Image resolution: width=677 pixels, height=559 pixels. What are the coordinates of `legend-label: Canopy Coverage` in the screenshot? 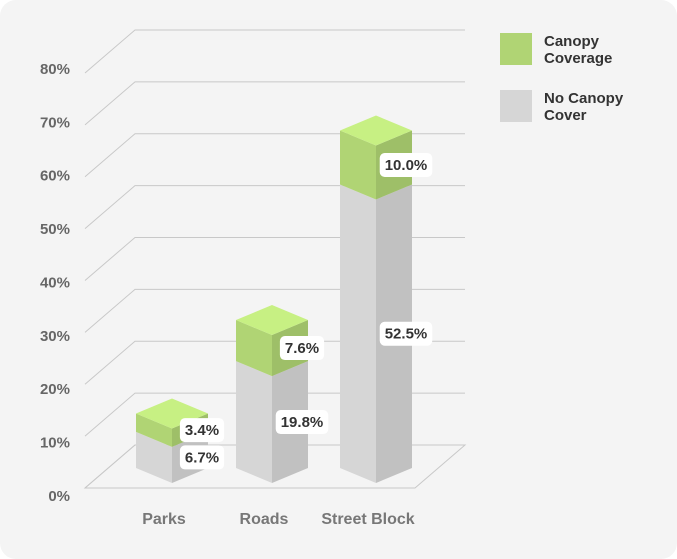 It's located at (578, 50).